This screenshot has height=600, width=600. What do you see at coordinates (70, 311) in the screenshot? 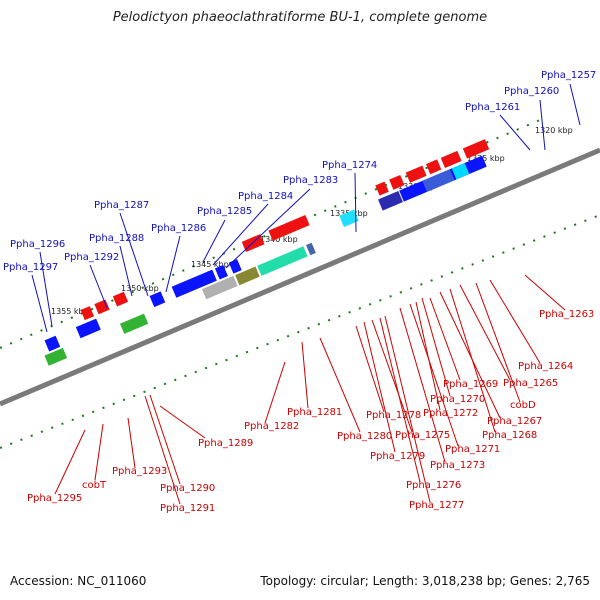
I see `scale-label: 1355 kbp` at bounding box center [70, 311].